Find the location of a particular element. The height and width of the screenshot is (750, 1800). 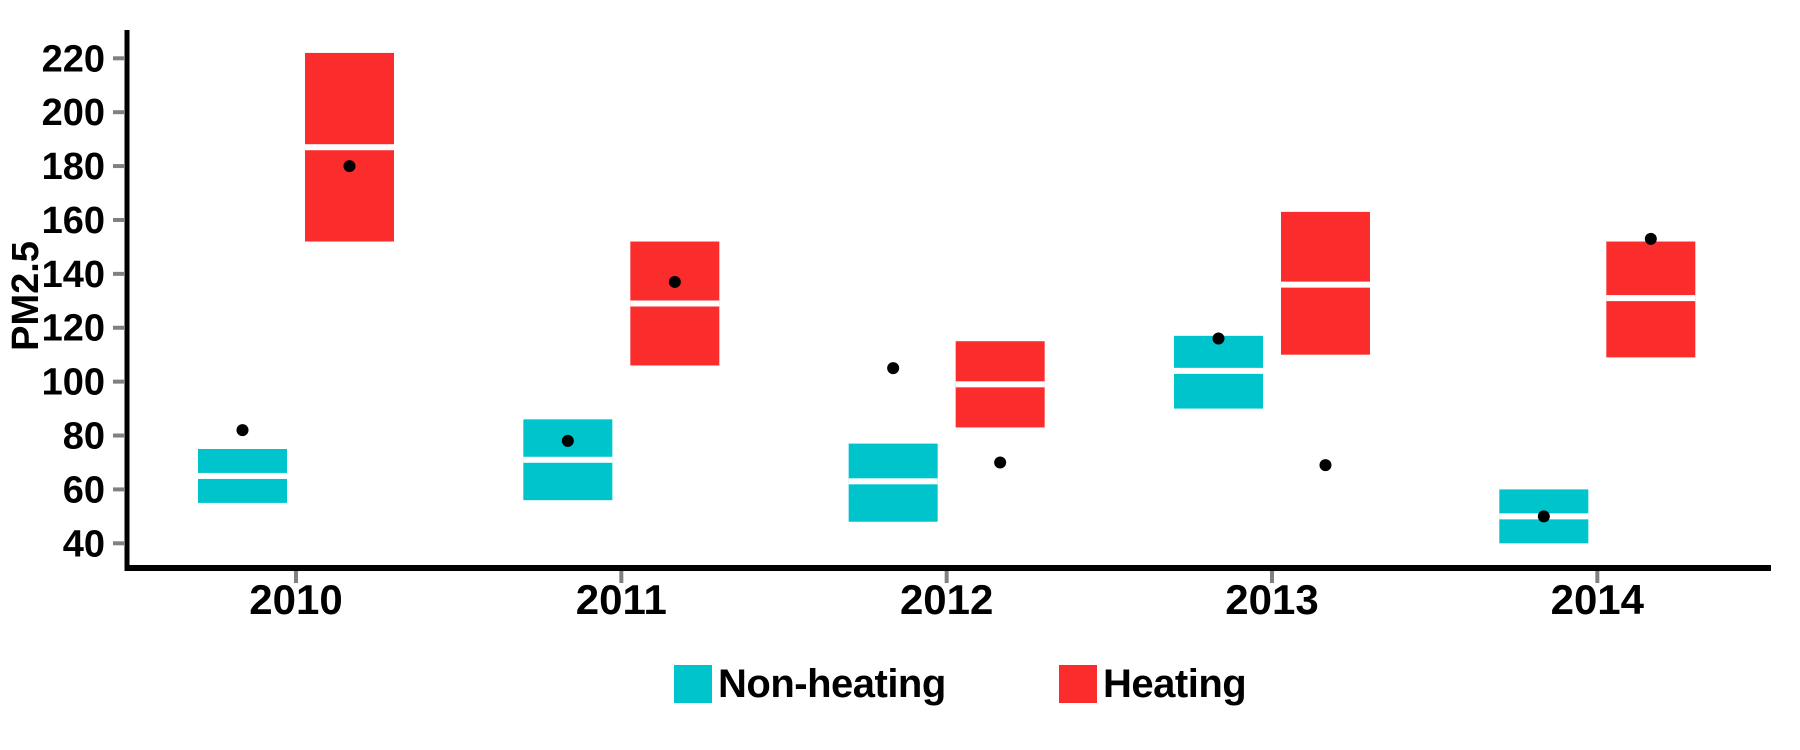

midline-heating-2010 is located at coordinates (349, 147).